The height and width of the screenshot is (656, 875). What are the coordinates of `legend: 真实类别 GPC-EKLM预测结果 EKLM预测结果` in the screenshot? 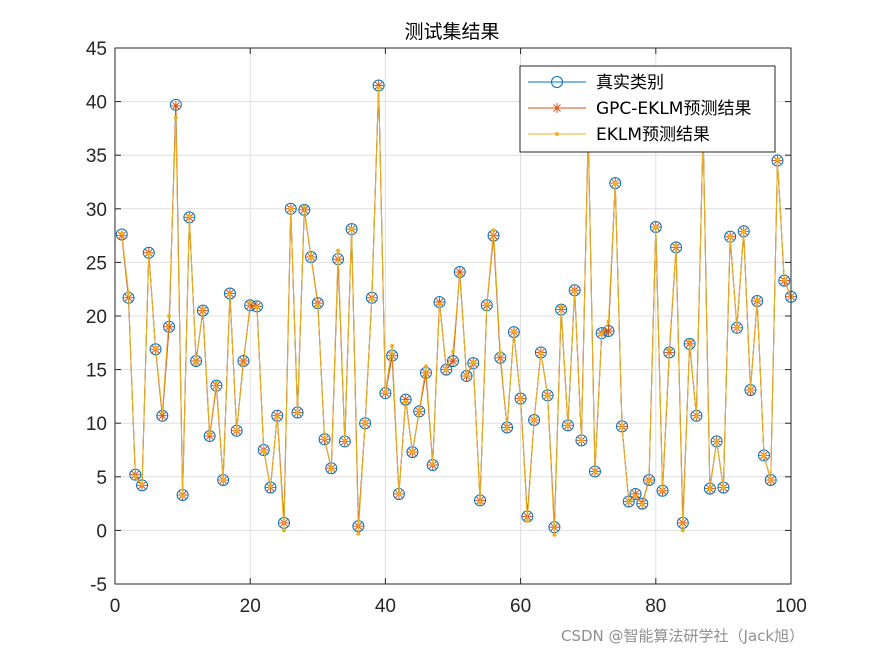 It's located at (647, 109).